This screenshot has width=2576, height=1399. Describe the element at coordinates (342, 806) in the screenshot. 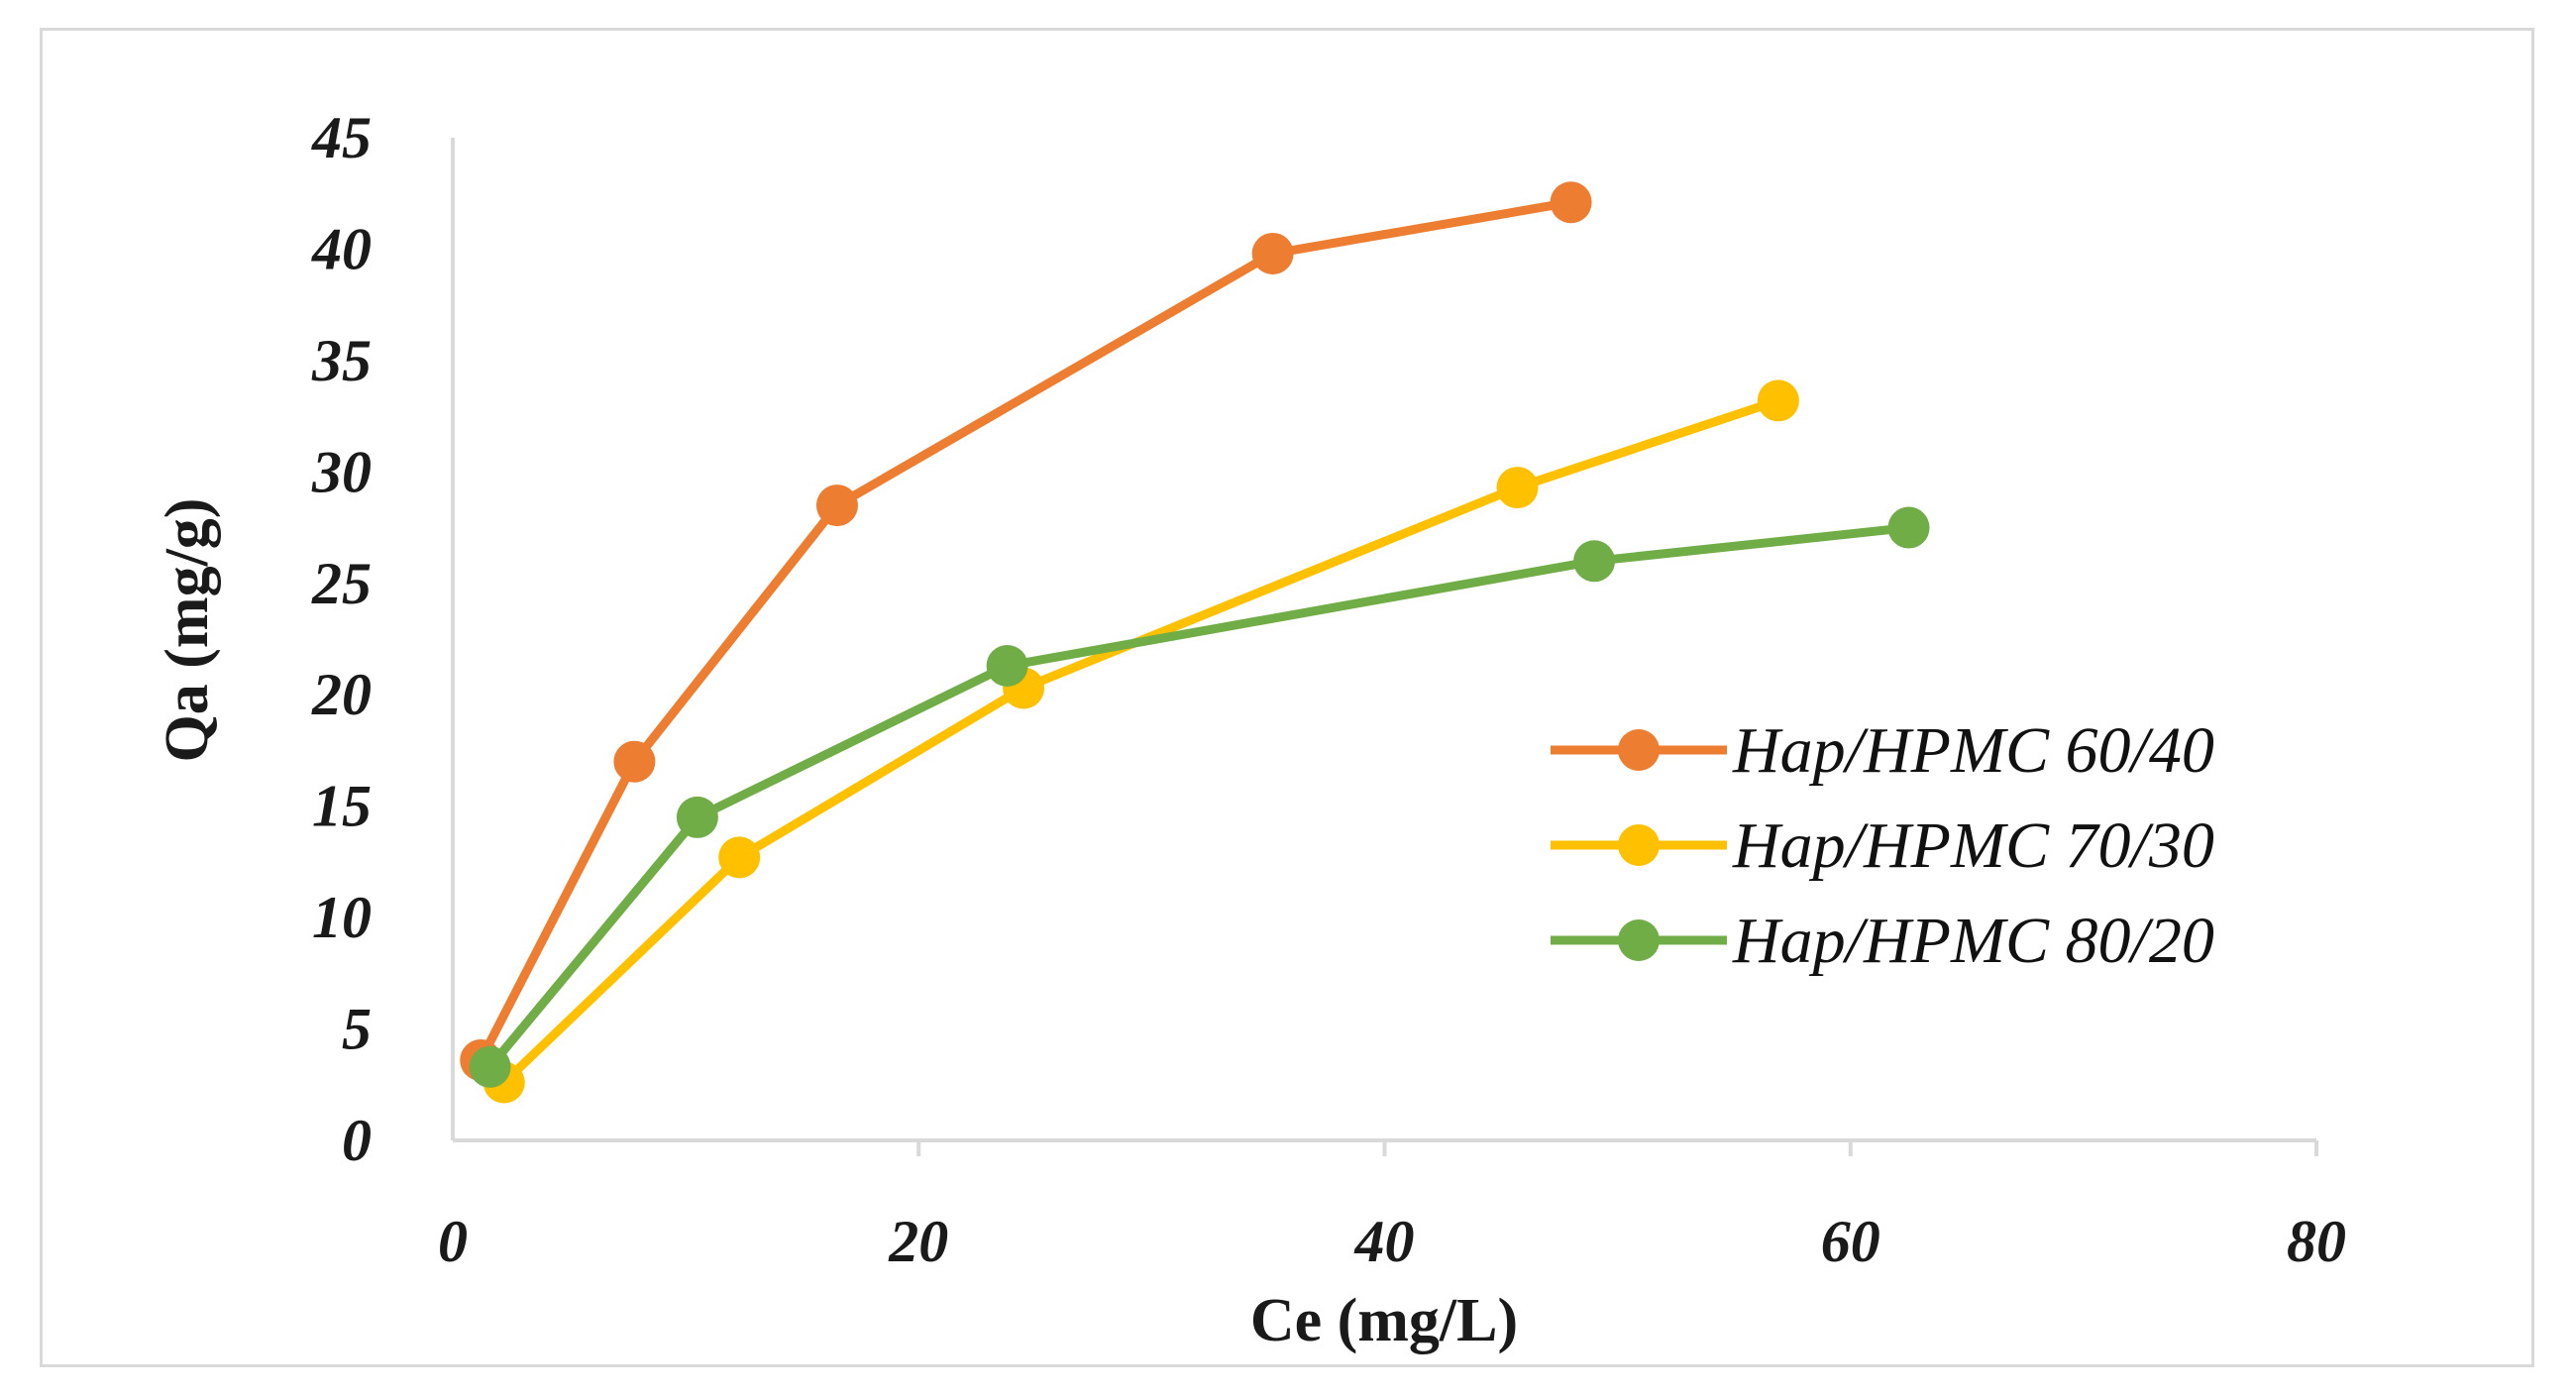

I see `y-tick-label: 15` at that location.